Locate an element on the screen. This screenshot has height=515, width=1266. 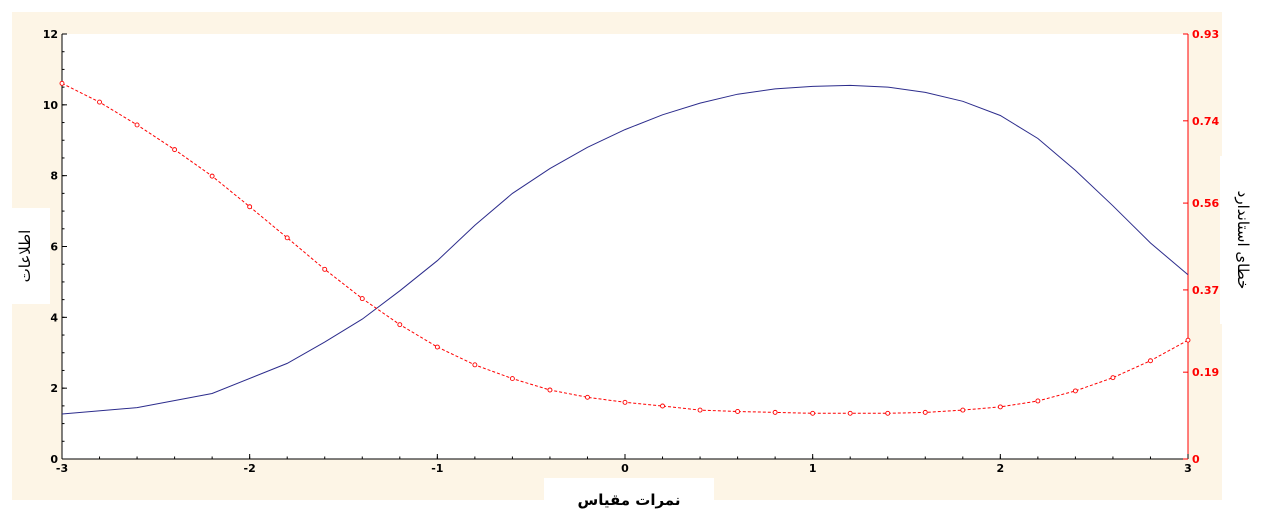
y2-axis-title: خطای استاندارد is located at coordinates (1243, 240).